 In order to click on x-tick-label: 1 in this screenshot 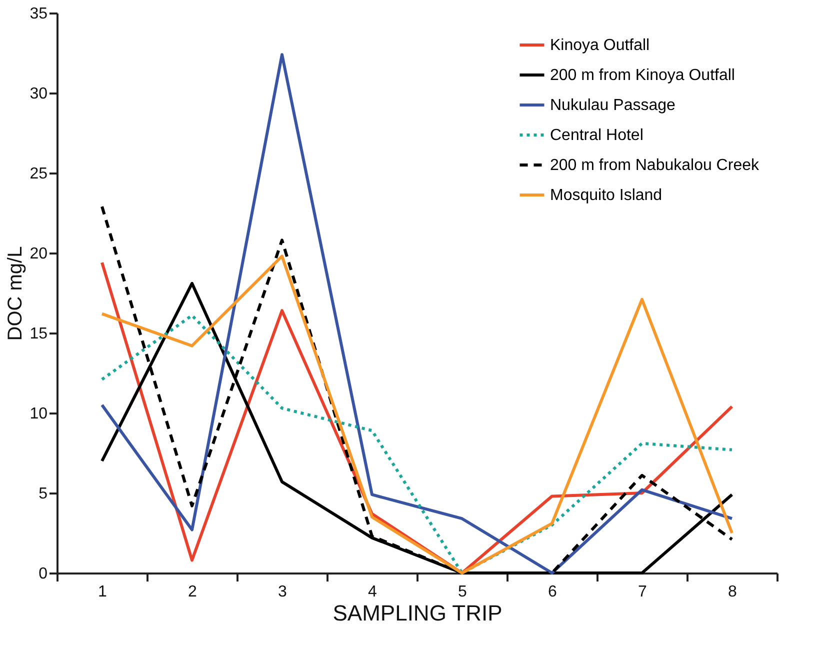, I will do `click(103, 592)`.